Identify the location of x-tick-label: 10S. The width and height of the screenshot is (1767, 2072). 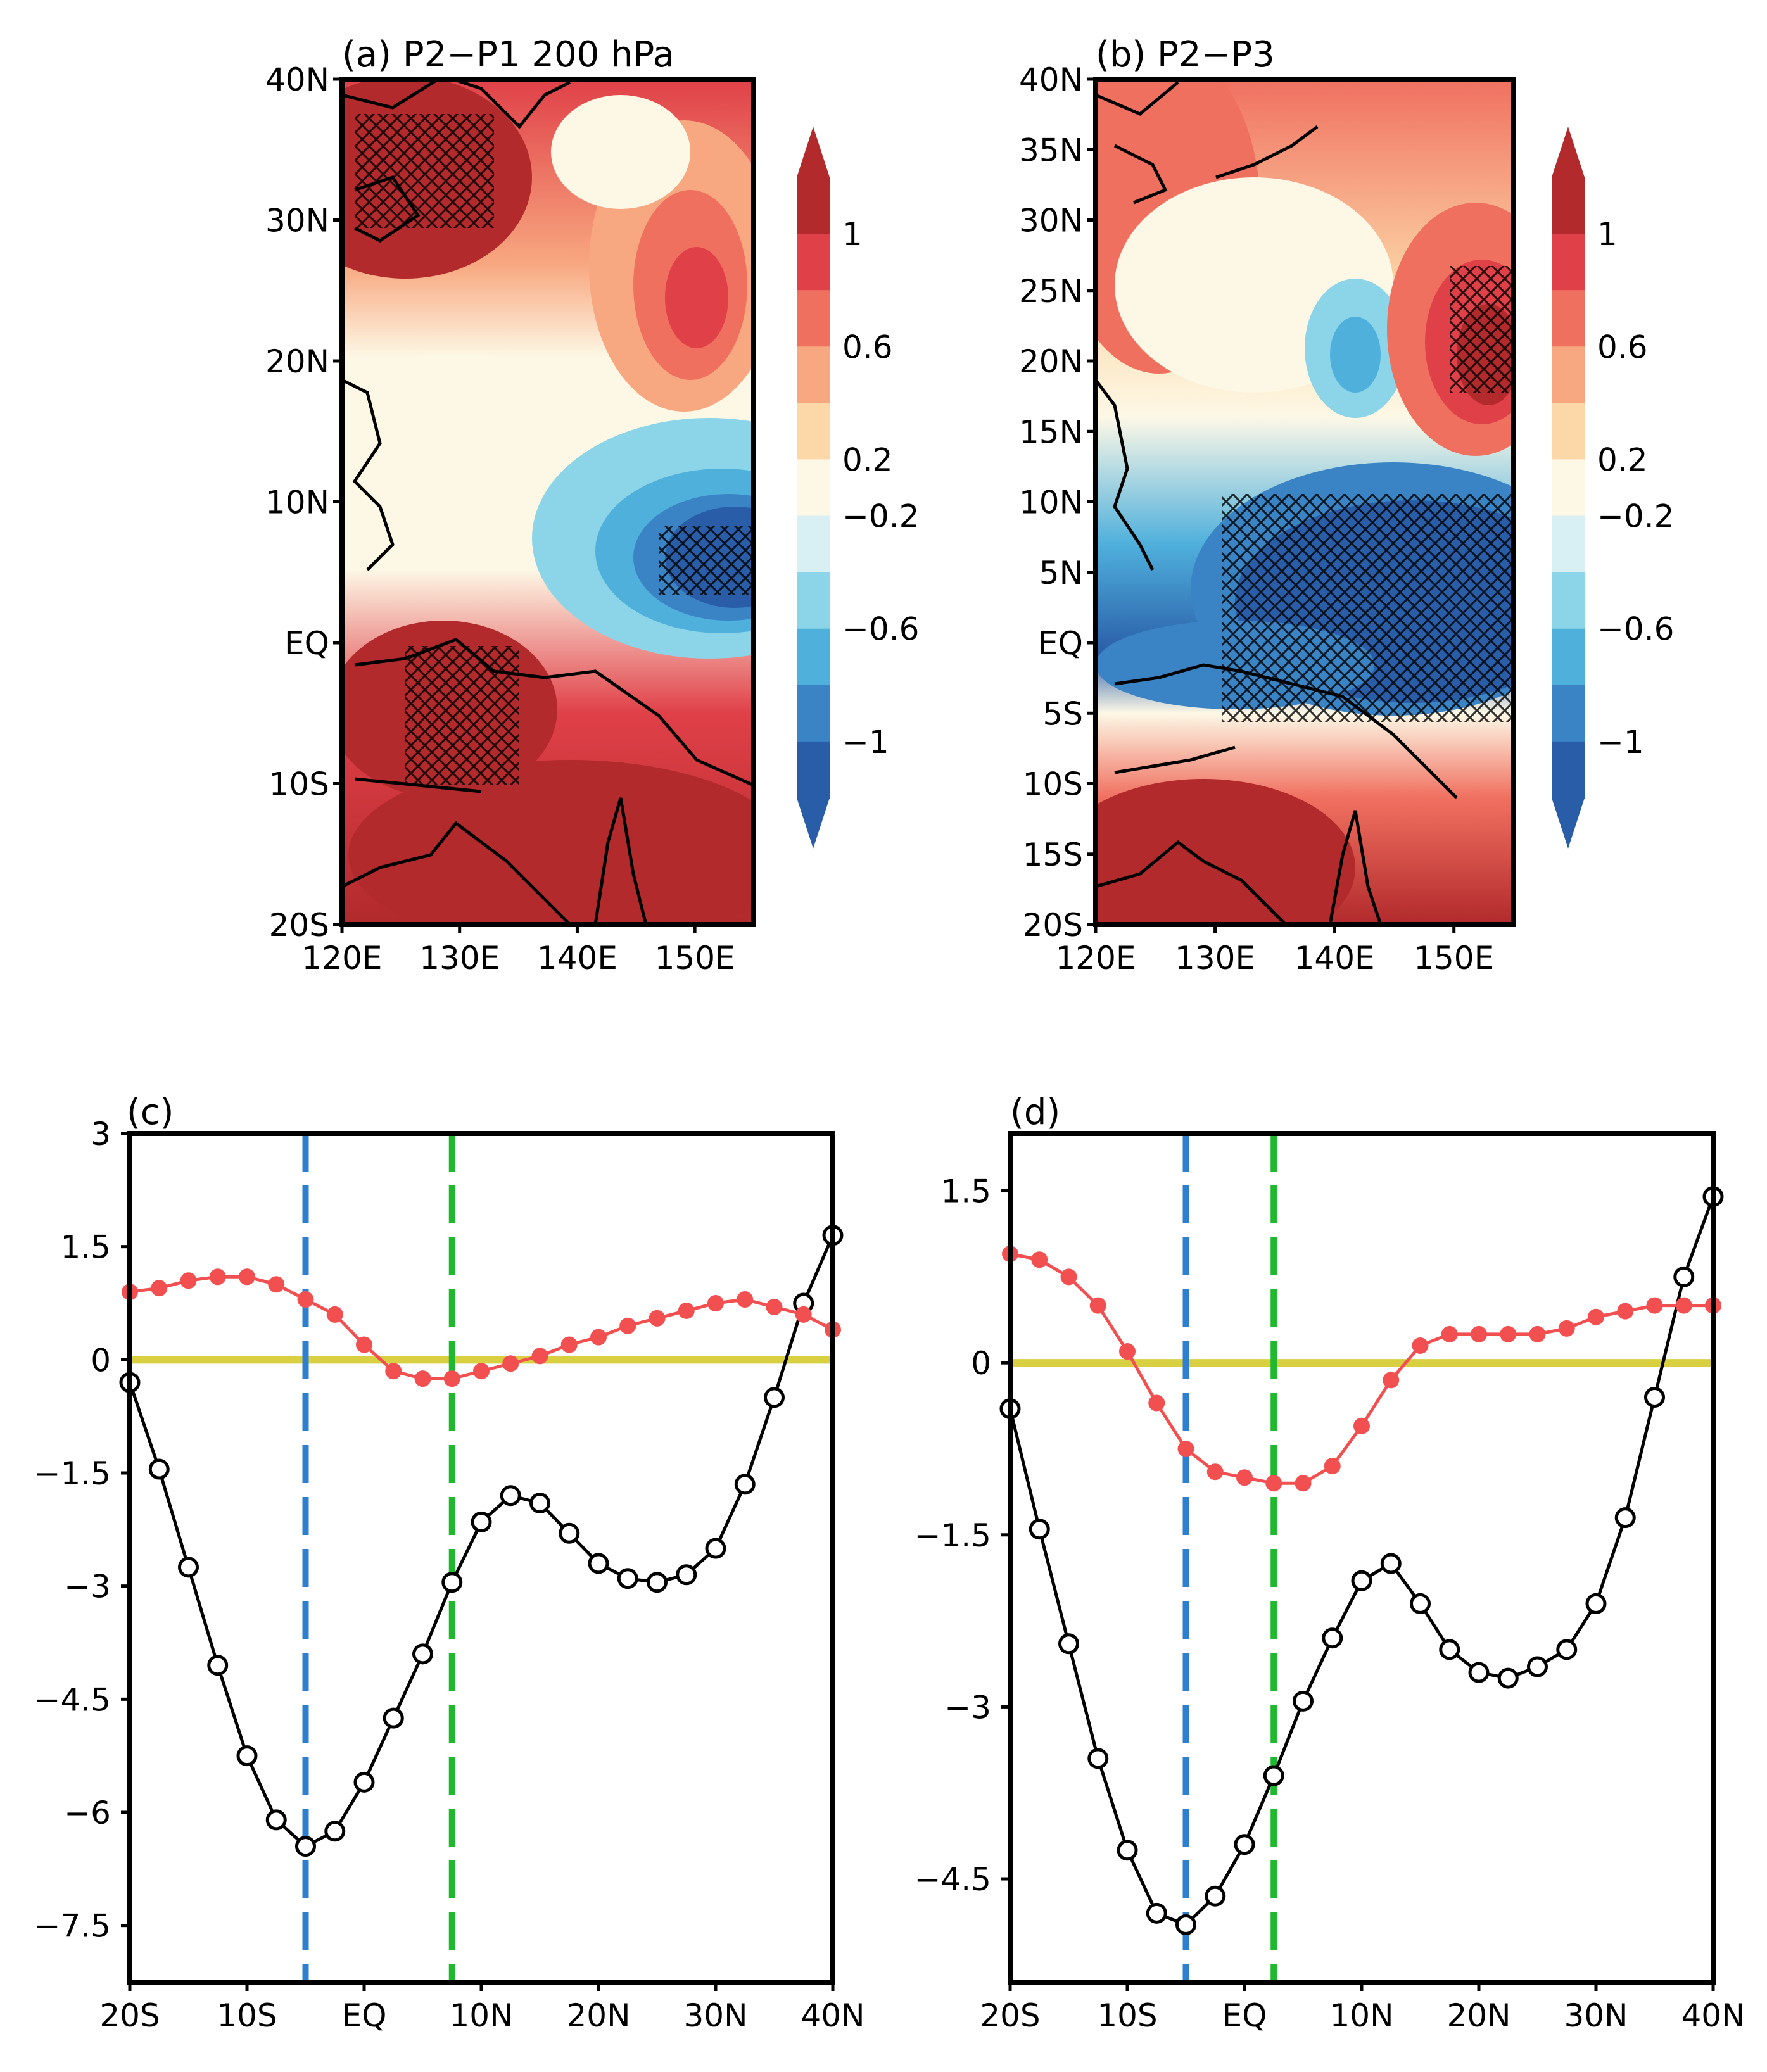
(247, 2015).